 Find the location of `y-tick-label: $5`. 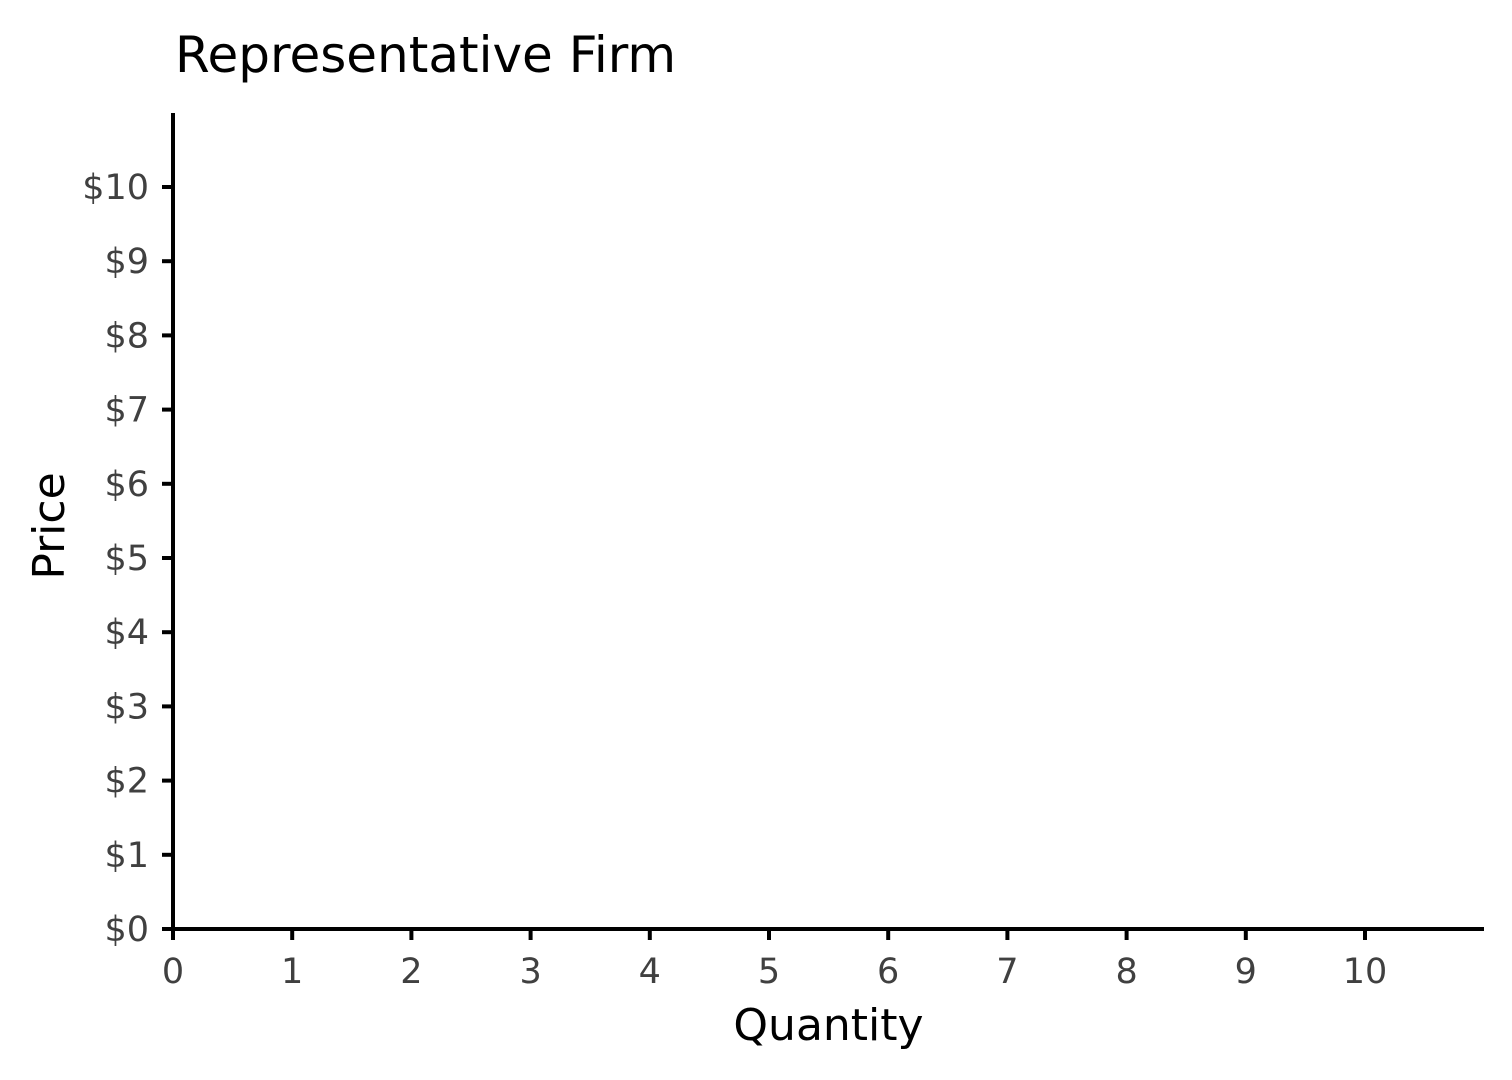

y-tick-label: $5 is located at coordinates (126, 559).